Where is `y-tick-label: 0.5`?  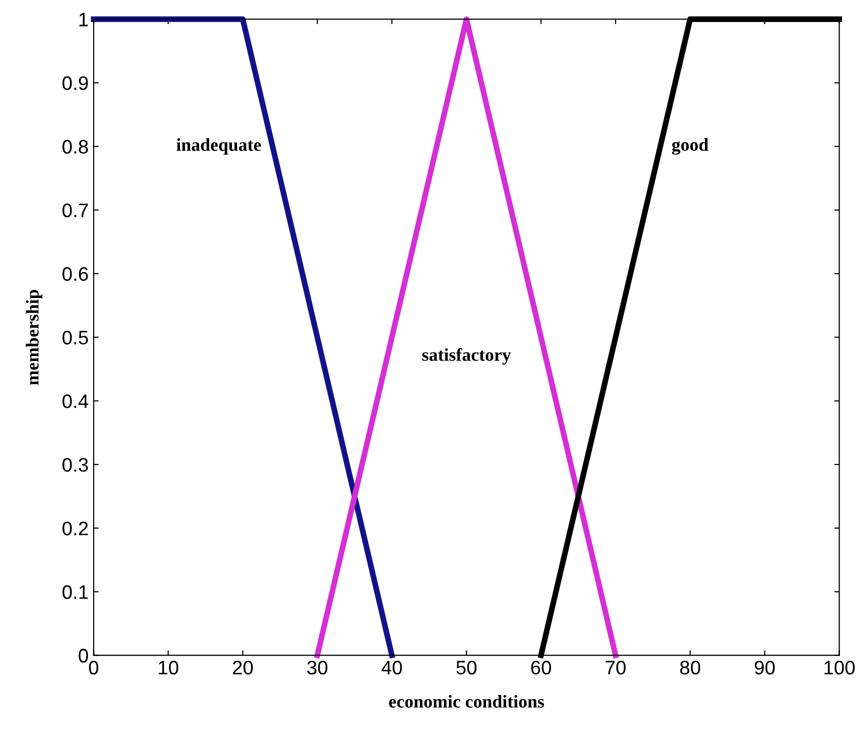 y-tick-label: 0.5 is located at coordinates (75, 337).